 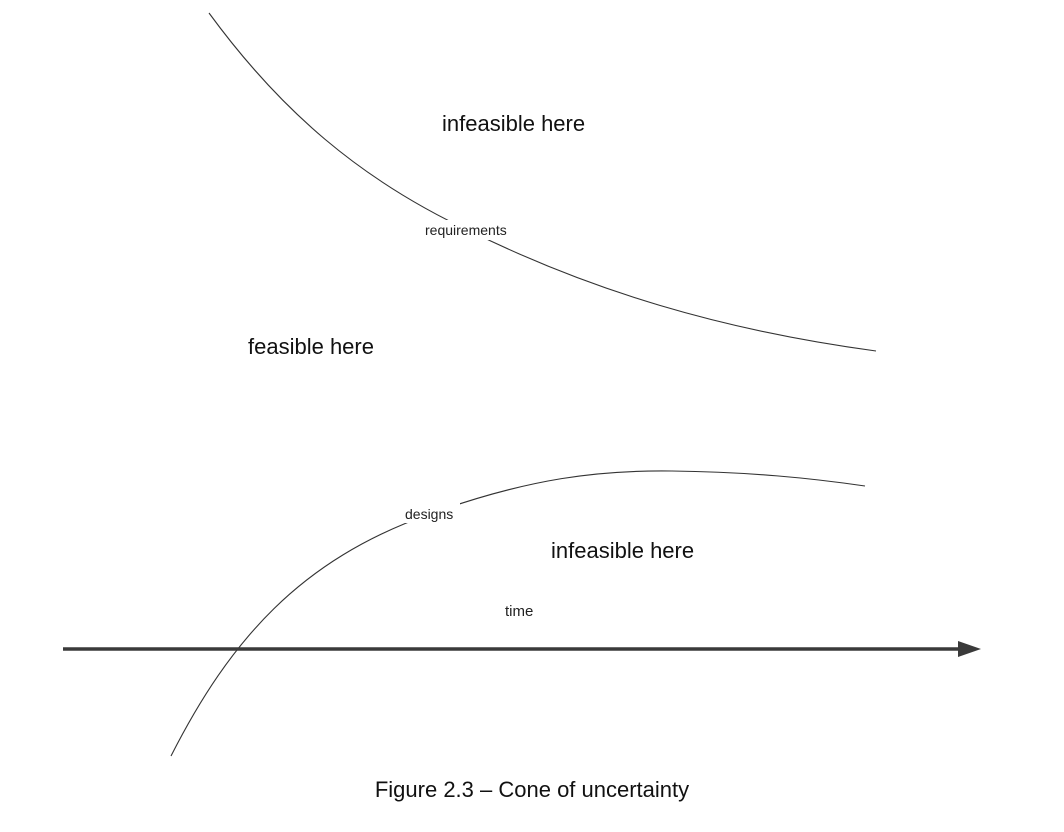 What do you see at coordinates (622, 550) in the screenshot?
I see `infeasible-region-bottom-label: infeasible here` at bounding box center [622, 550].